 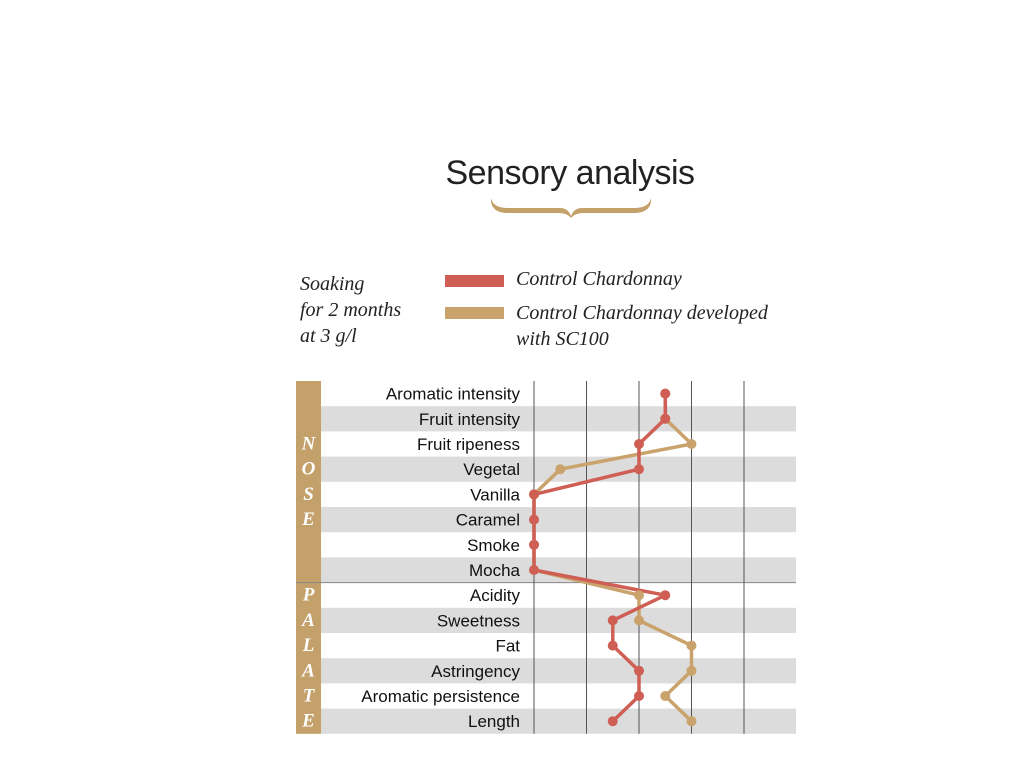 I want to click on legend-swatch-control, so click(x=474, y=281).